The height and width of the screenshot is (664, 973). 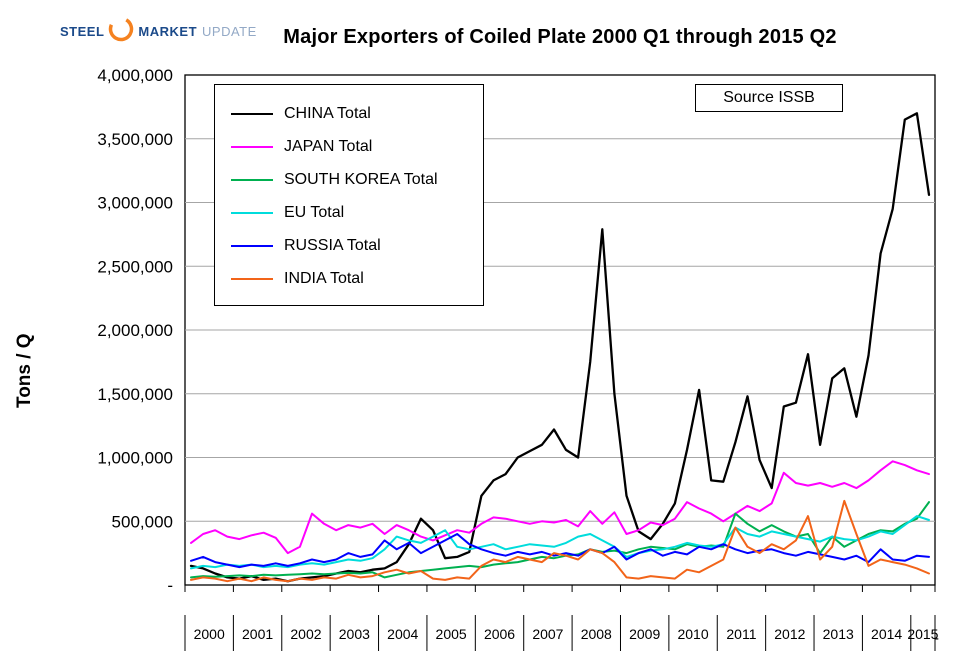 I want to click on x-year-label: 2010, so click(x=692, y=634).